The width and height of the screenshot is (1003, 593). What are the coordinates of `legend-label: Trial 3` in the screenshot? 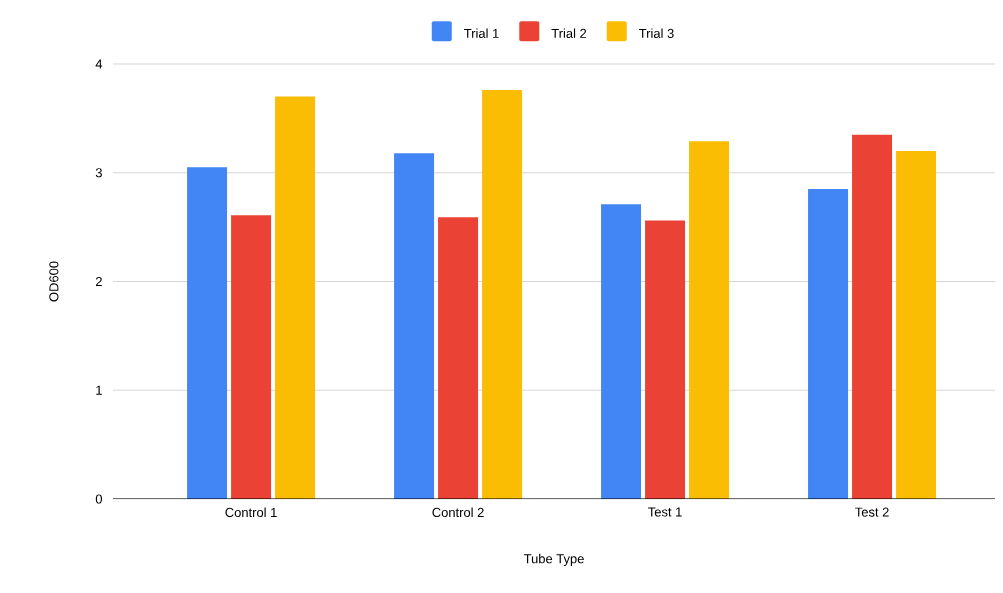 It's located at (656, 33).